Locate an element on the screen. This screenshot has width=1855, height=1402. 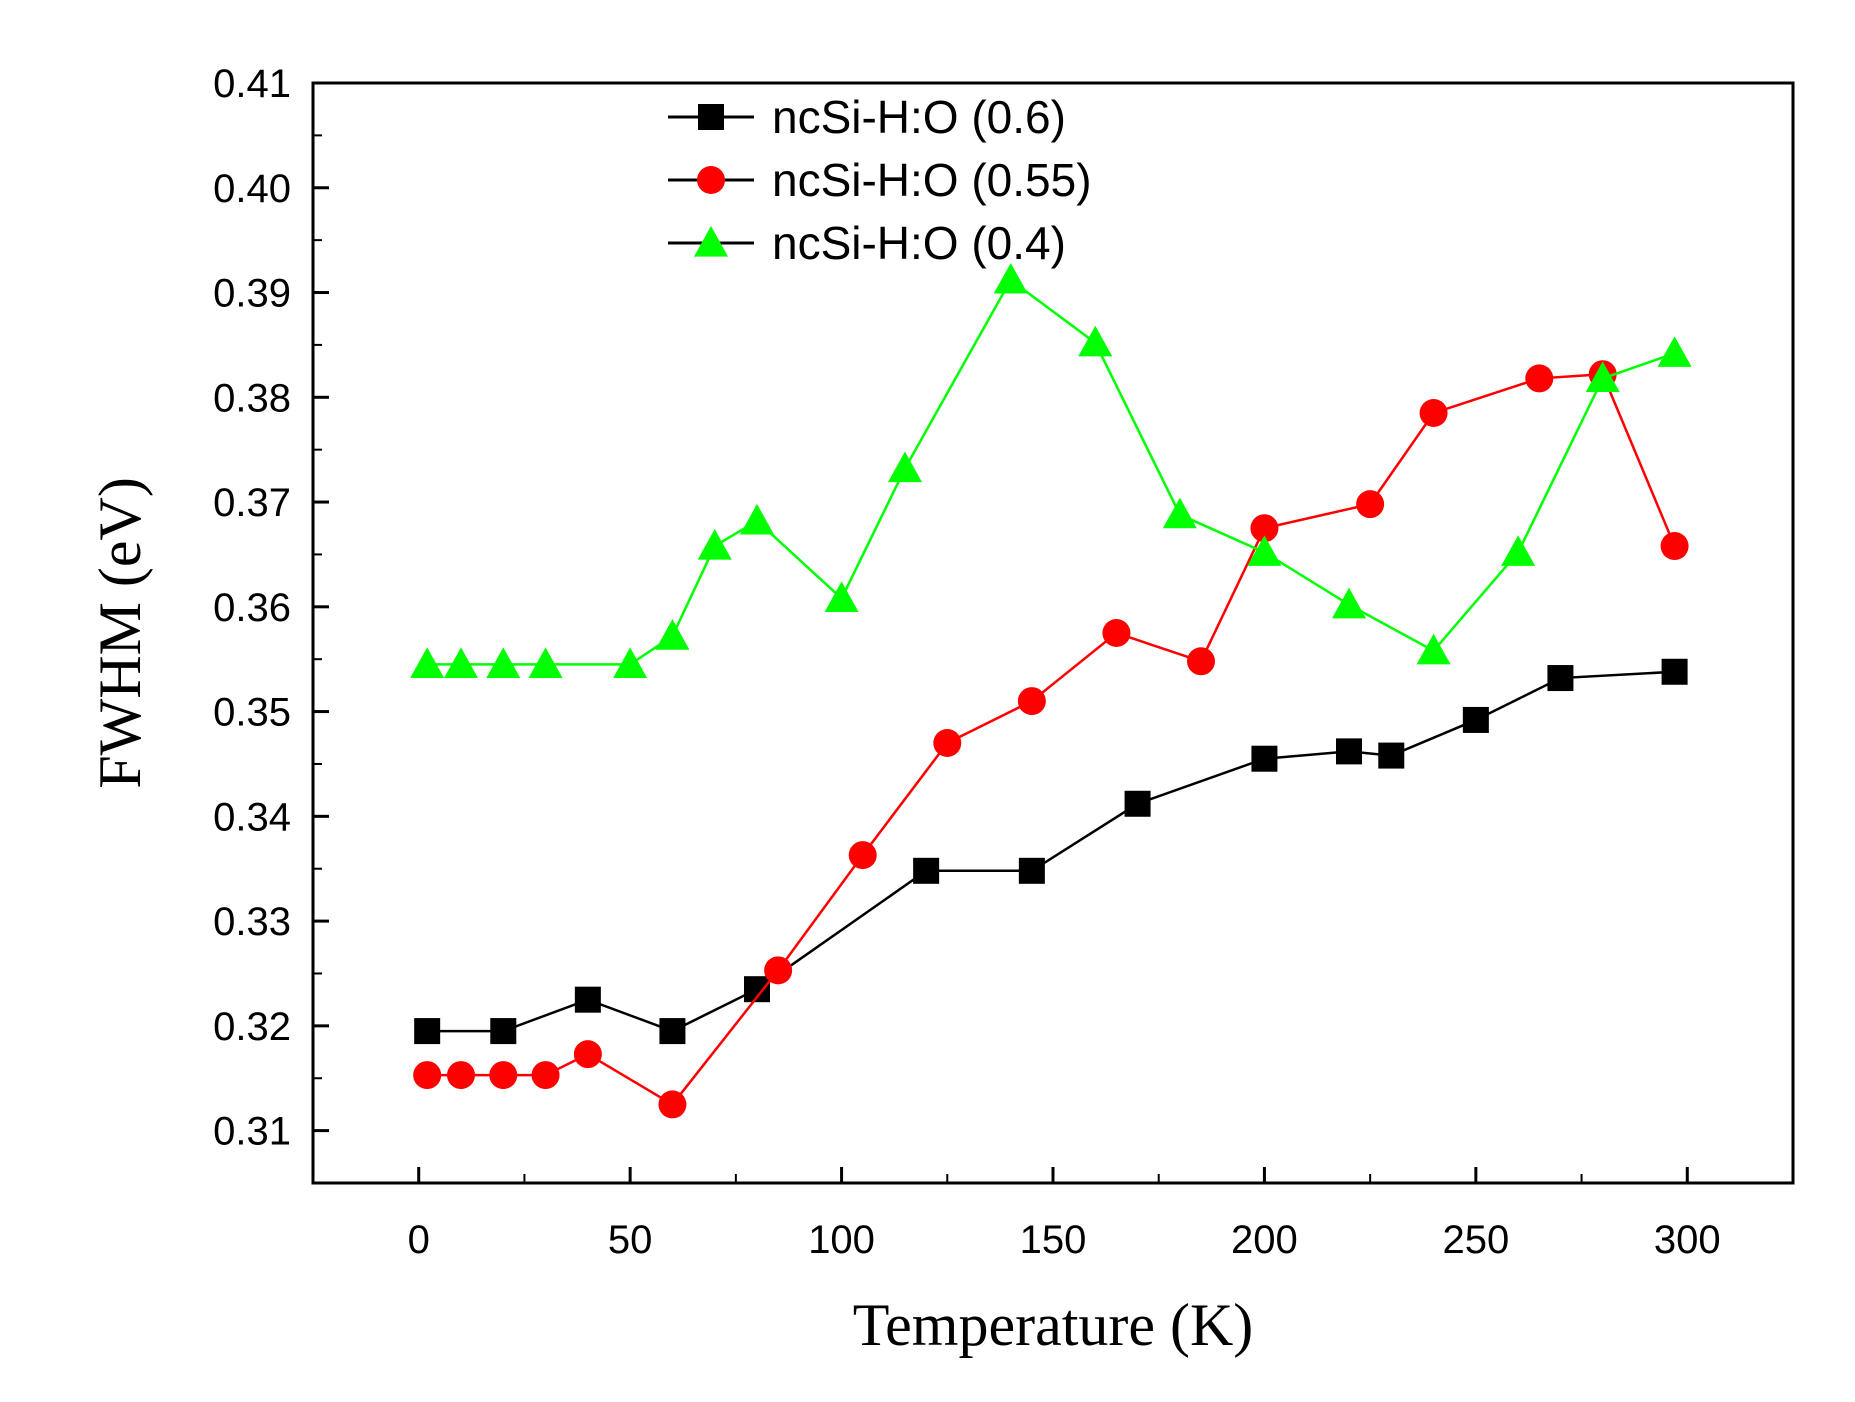
x-tick-label: 200 is located at coordinates (1264, 1240).